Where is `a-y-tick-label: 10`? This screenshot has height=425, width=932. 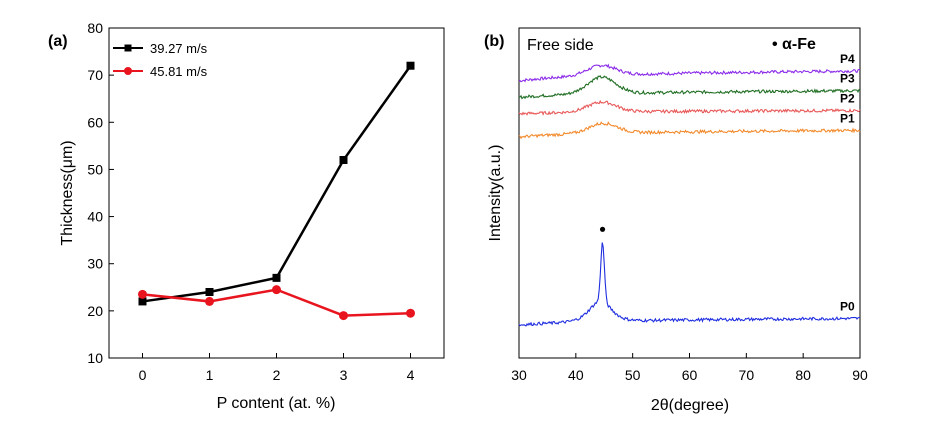
a-y-tick-label: 10 is located at coordinates (95, 358).